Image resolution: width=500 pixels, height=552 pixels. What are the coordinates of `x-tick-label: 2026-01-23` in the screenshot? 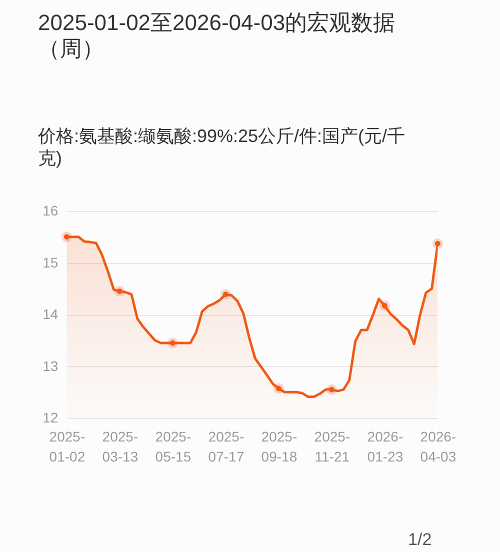 It's located at (385, 446).